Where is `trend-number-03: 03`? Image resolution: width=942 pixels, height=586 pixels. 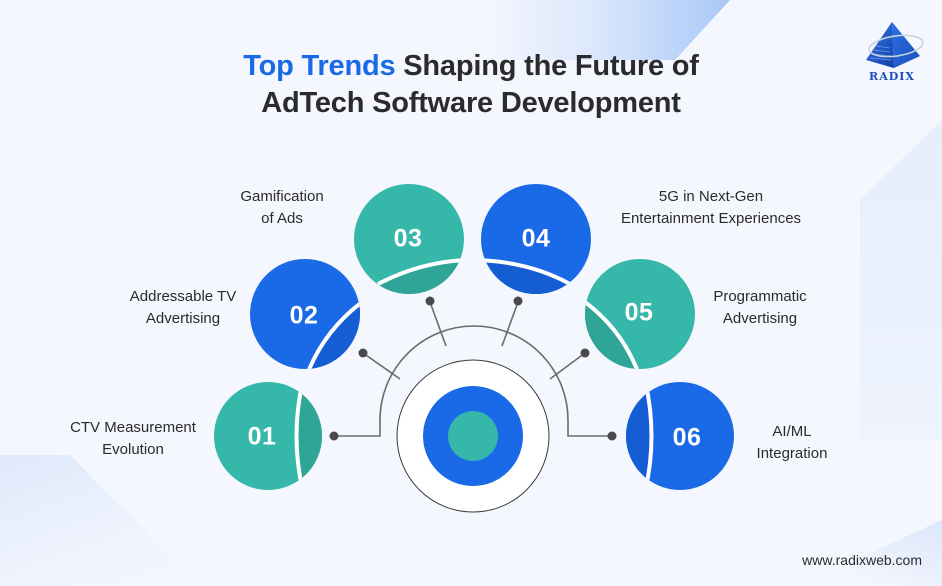
trend-number-03: 03 is located at coordinates (408, 238).